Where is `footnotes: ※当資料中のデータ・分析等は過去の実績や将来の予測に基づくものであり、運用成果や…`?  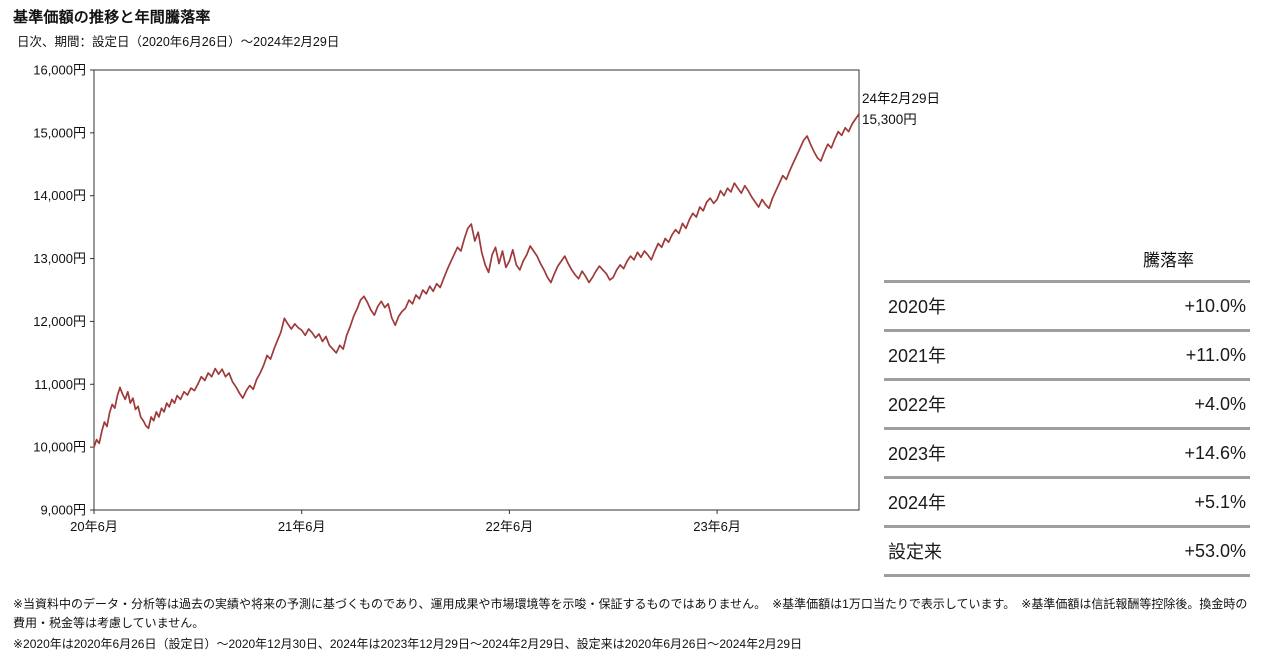 footnotes: ※当資料中のデータ・分析等は過去の実績や将来の予測に基づくものであり、運用成果や… is located at coordinates (631, 625).